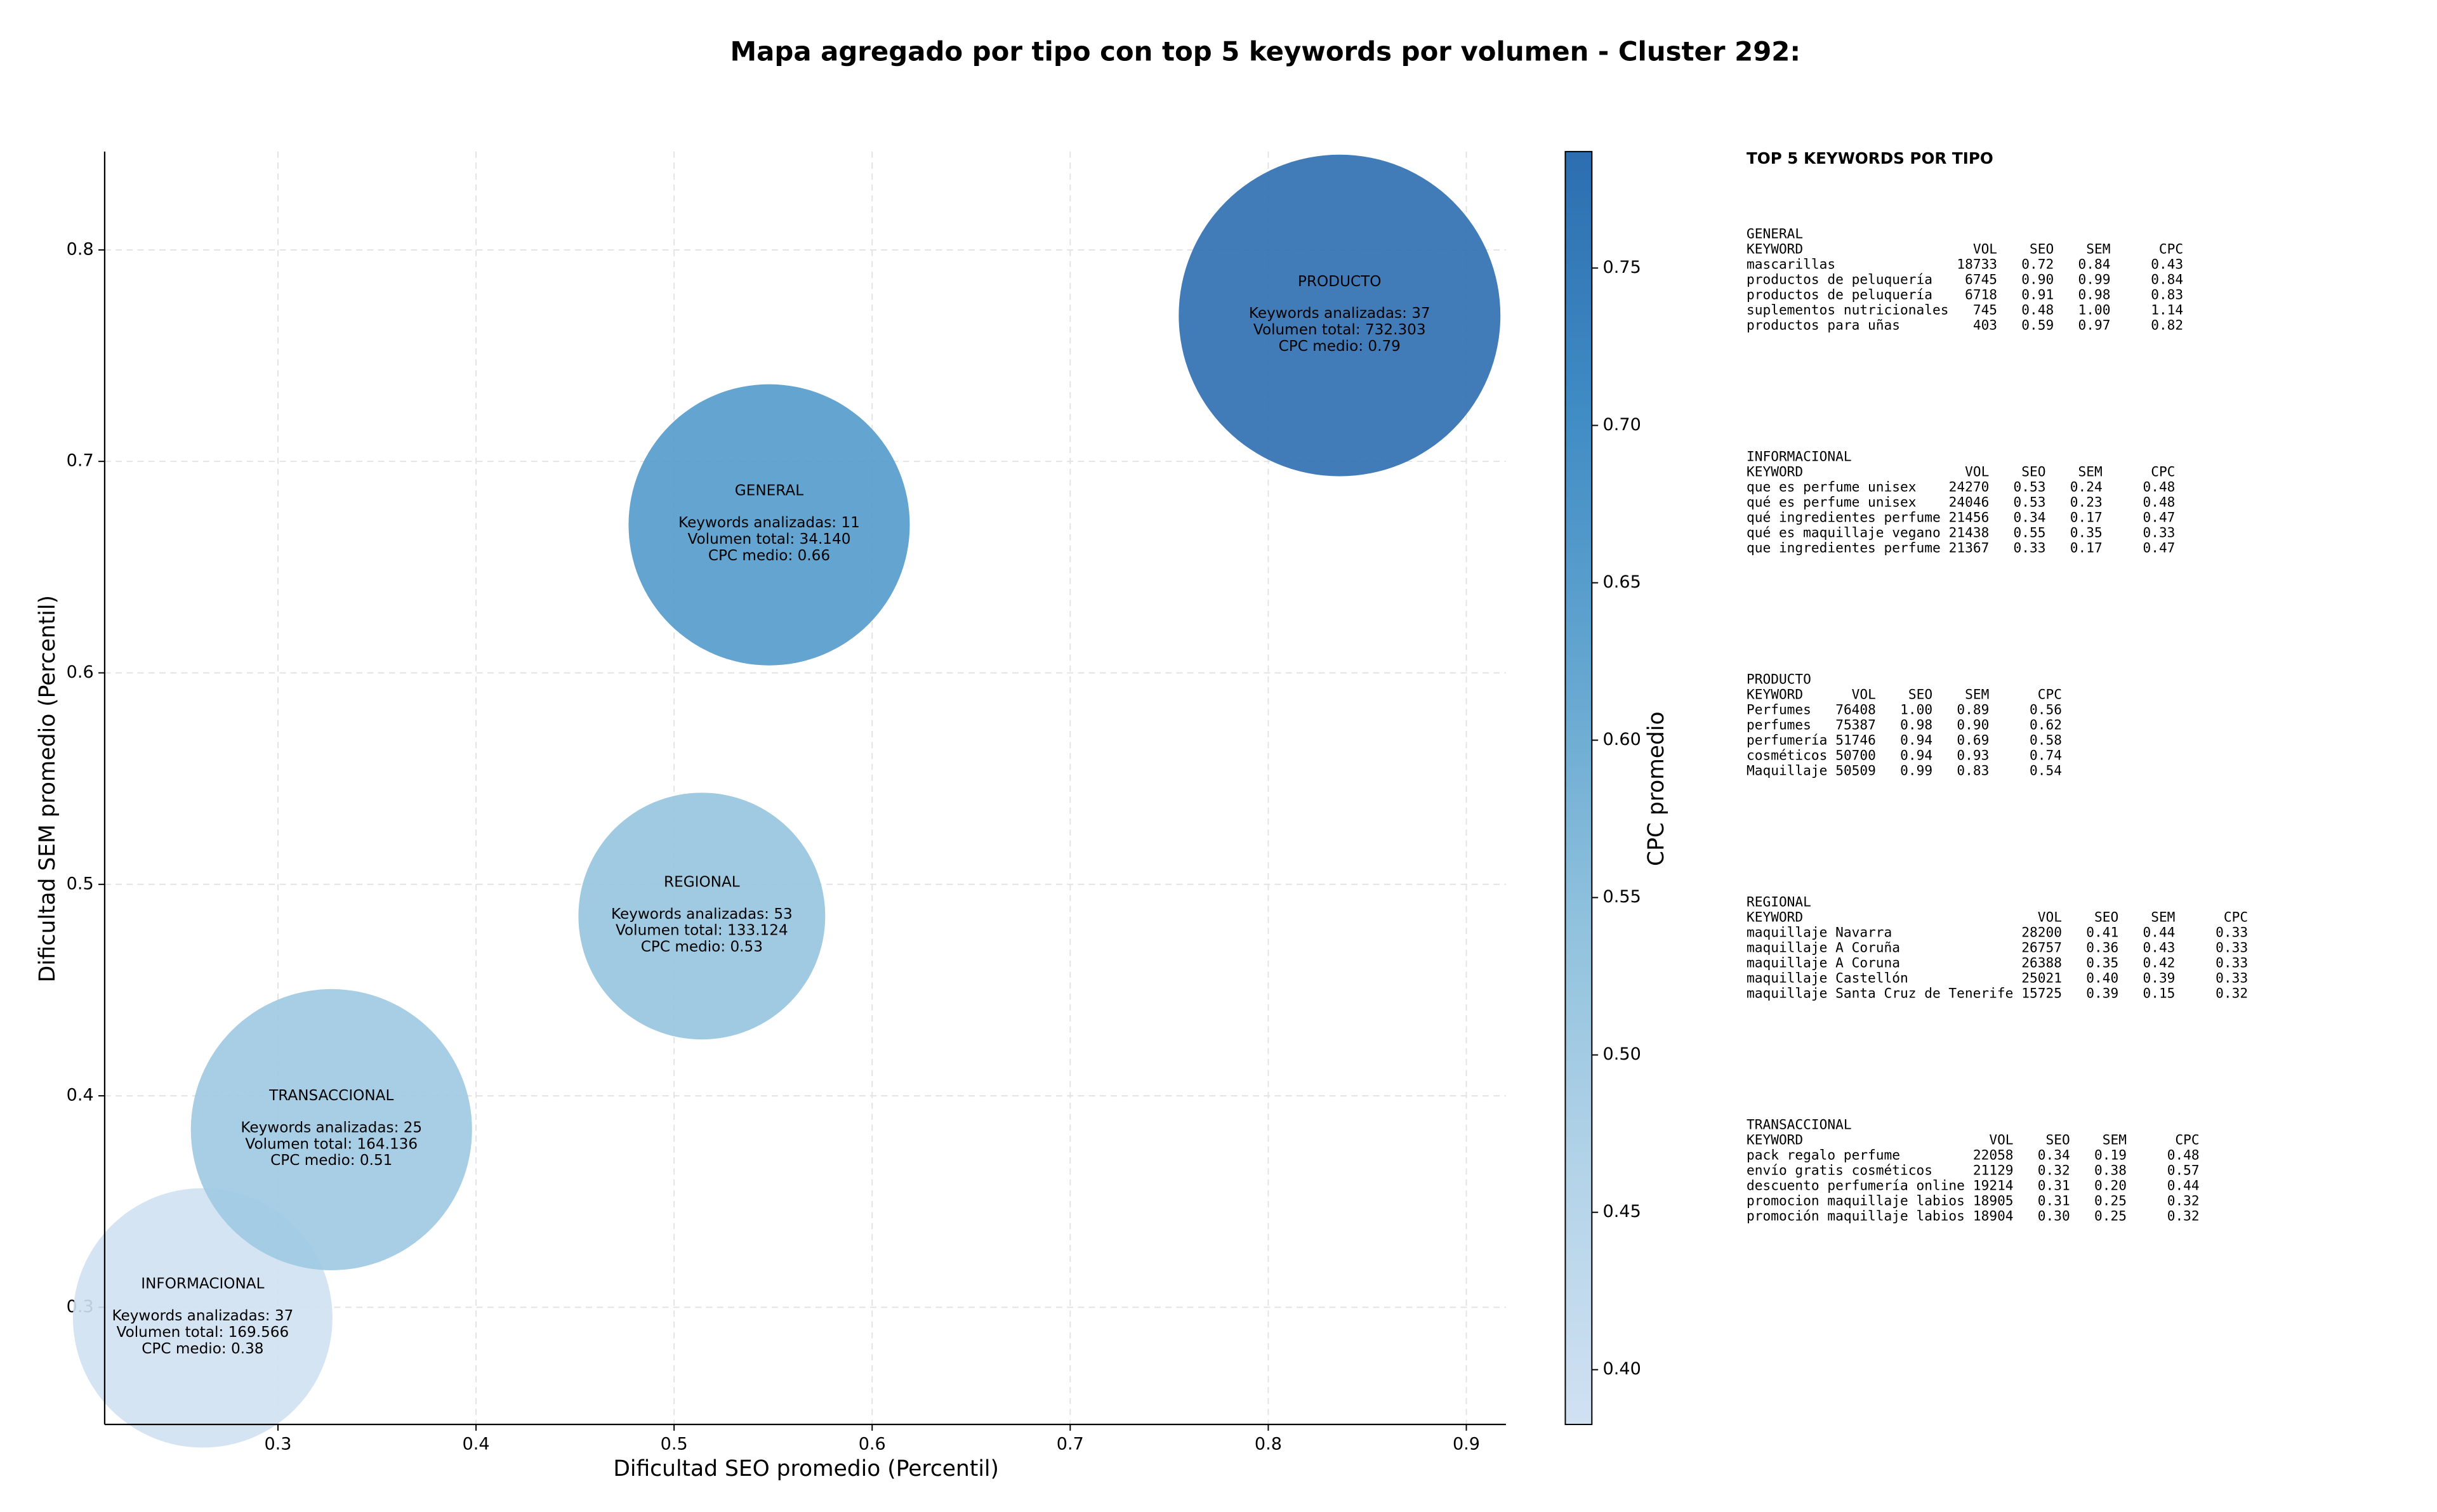  I want to click on table-cell: 0.90, so click(1973, 724).